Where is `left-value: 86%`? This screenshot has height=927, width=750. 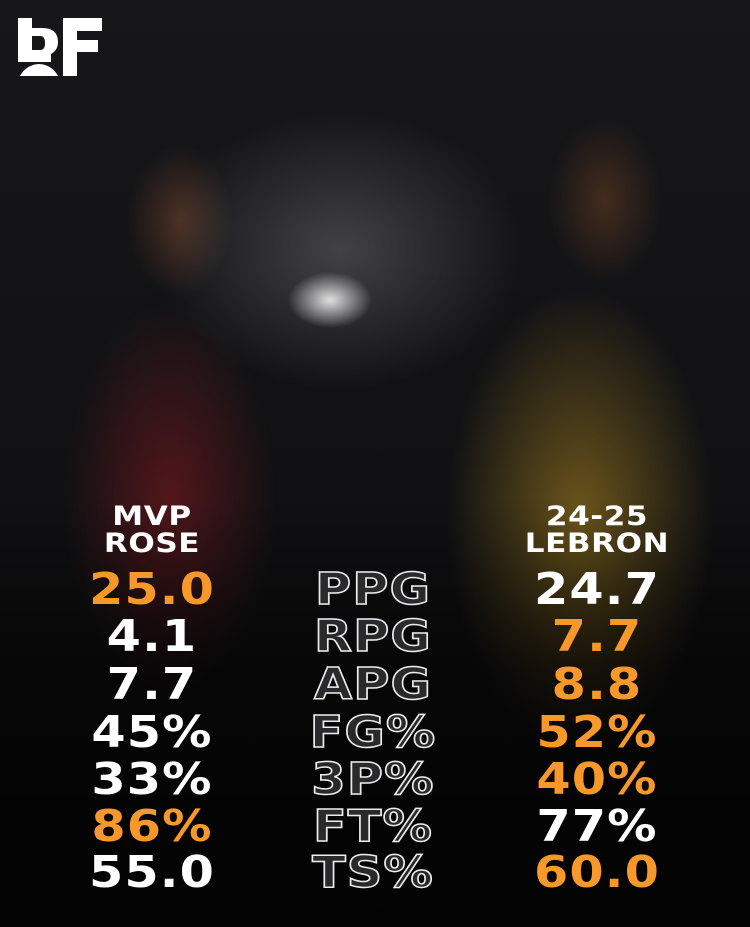
left-value: 86% is located at coordinates (152, 826).